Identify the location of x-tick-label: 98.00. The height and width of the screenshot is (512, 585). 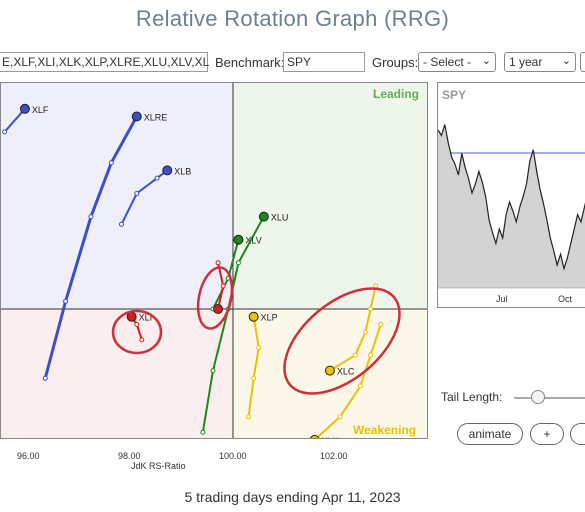
(129, 456).